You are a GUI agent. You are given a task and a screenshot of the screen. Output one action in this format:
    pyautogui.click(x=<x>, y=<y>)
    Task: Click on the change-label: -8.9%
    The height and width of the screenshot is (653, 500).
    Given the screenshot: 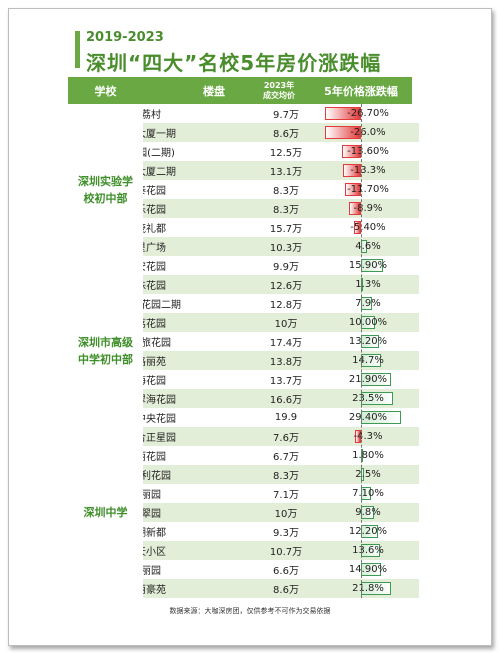 What is the action you would take?
    pyautogui.click(x=368, y=208)
    